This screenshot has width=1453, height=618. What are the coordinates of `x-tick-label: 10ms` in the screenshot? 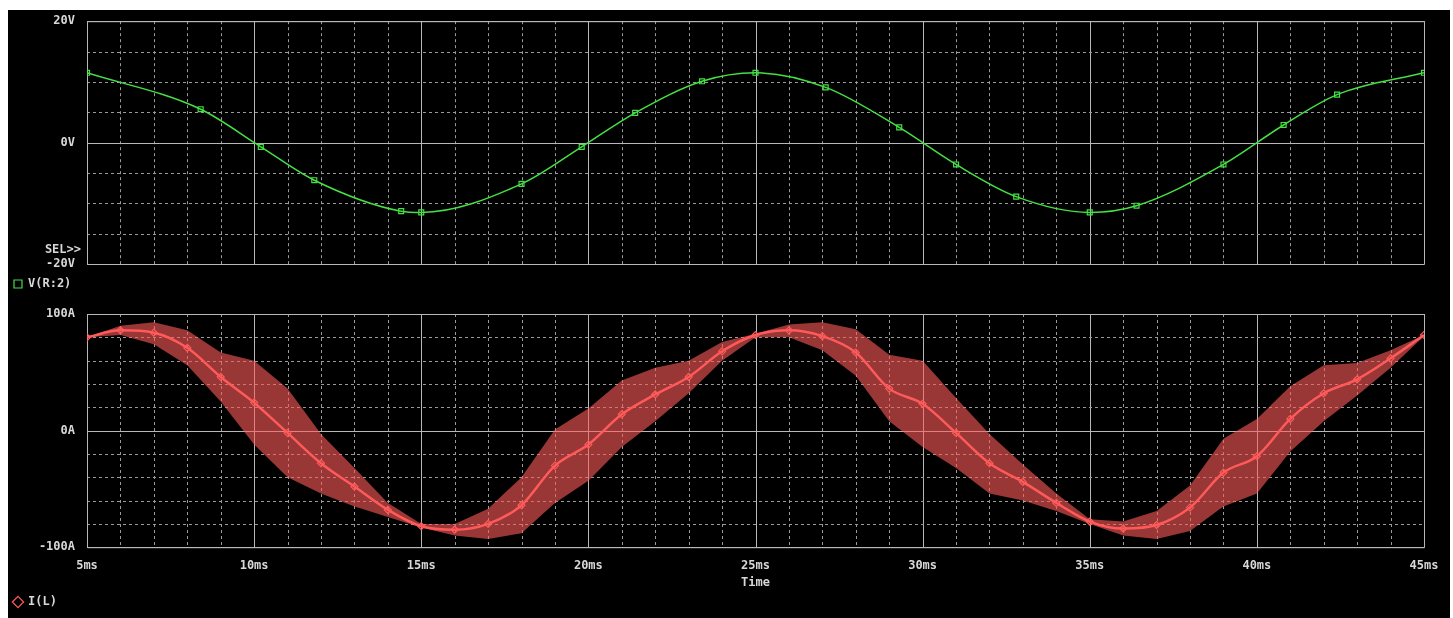 It's located at (254, 564).